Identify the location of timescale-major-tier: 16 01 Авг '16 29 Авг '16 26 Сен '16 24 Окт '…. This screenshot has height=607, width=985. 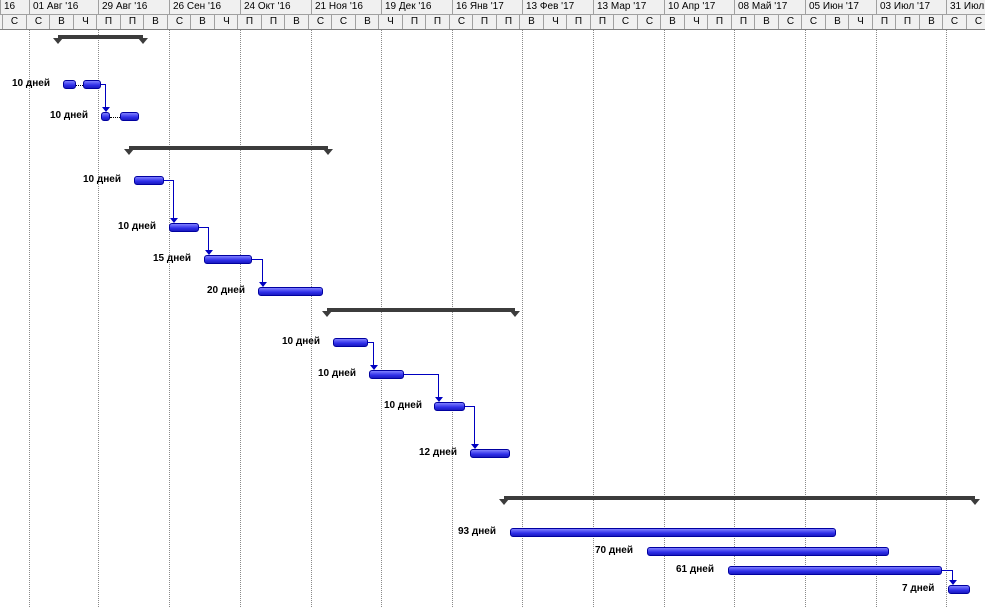
(492, 7).